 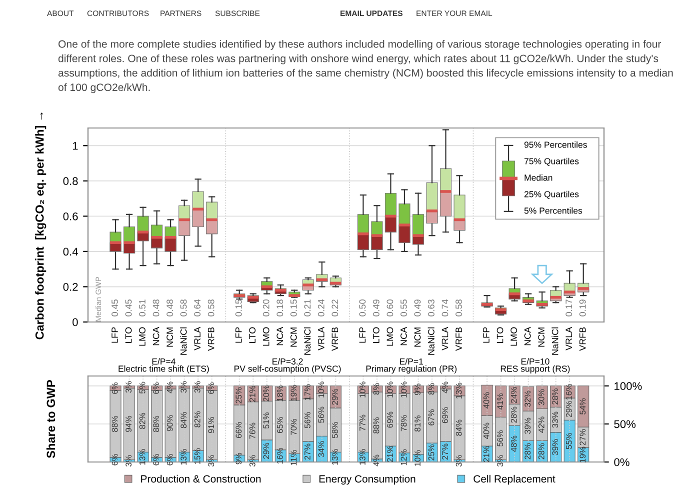 I want to click on text: E/P=3.2 PV self-cosumption (PVSC), so click(x=287, y=366).